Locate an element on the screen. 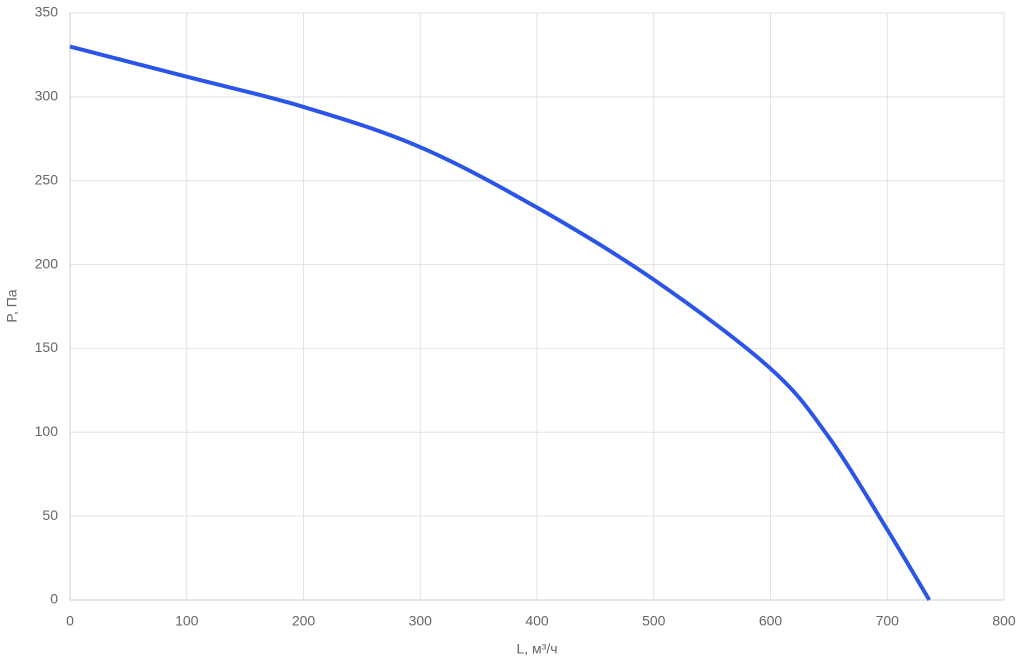 This screenshot has height=669, width=1021. x-tick-label: 400 is located at coordinates (537, 621).